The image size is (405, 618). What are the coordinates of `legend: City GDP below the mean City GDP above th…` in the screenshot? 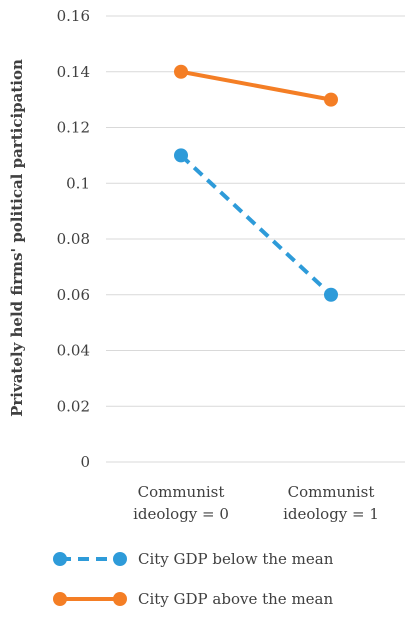 It's located at (193, 579).